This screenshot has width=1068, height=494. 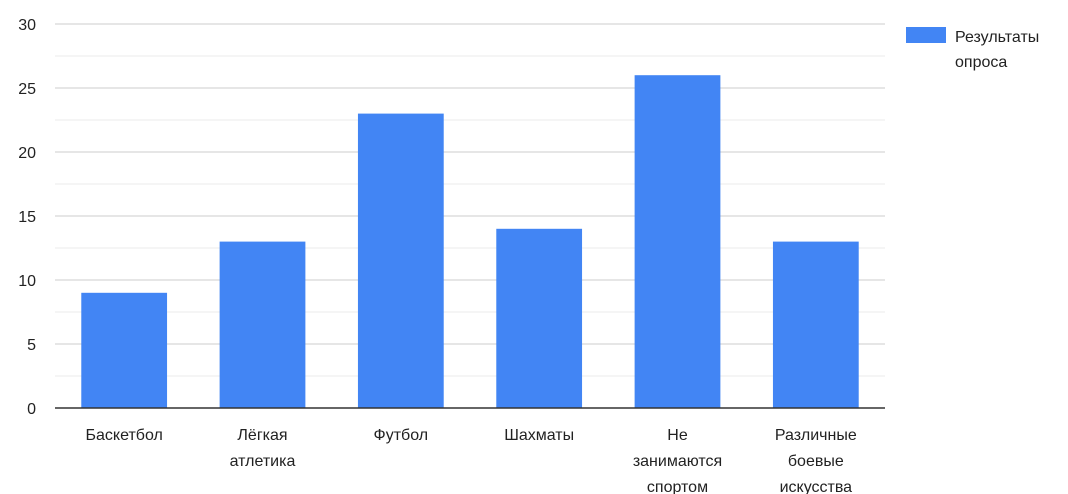 I want to click on y-tick-label: 15, so click(x=27, y=217).